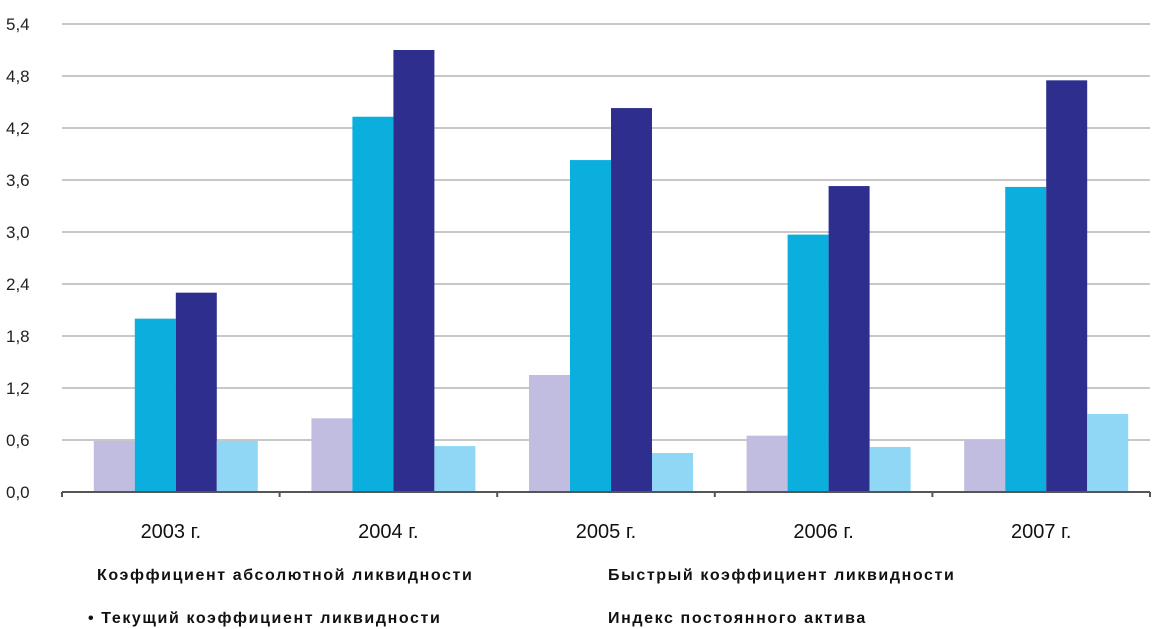  What do you see at coordinates (18, 336) in the screenshot?
I see `y-tick-label: 1,8` at bounding box center [18, 336].